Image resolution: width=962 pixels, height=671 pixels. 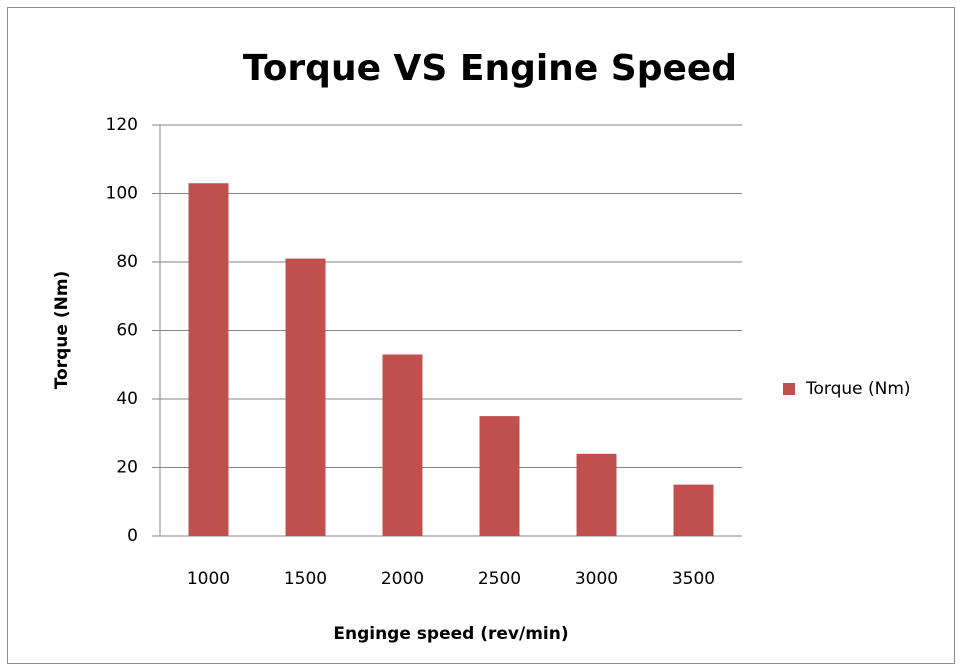 What do you see at coordinates (127, 399) in the screenshot?
I see `y-tick-label: 40` at bounding box center [127, 399].